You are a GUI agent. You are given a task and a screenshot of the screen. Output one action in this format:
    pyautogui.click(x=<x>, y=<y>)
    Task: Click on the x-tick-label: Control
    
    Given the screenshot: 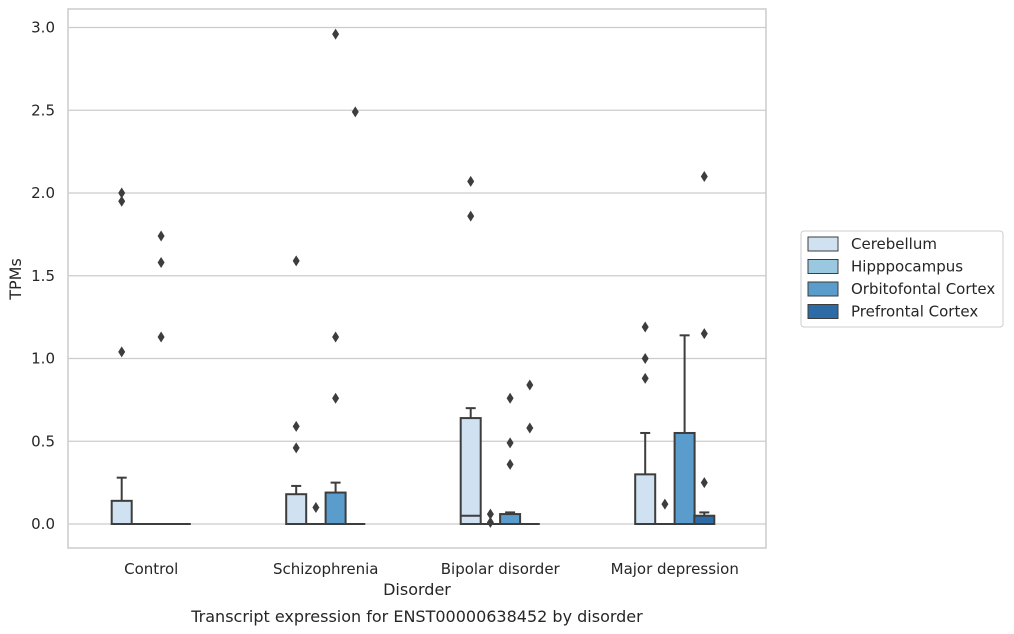 What is the action you would take?
    pyautogui.click(x=151, y=569)
    